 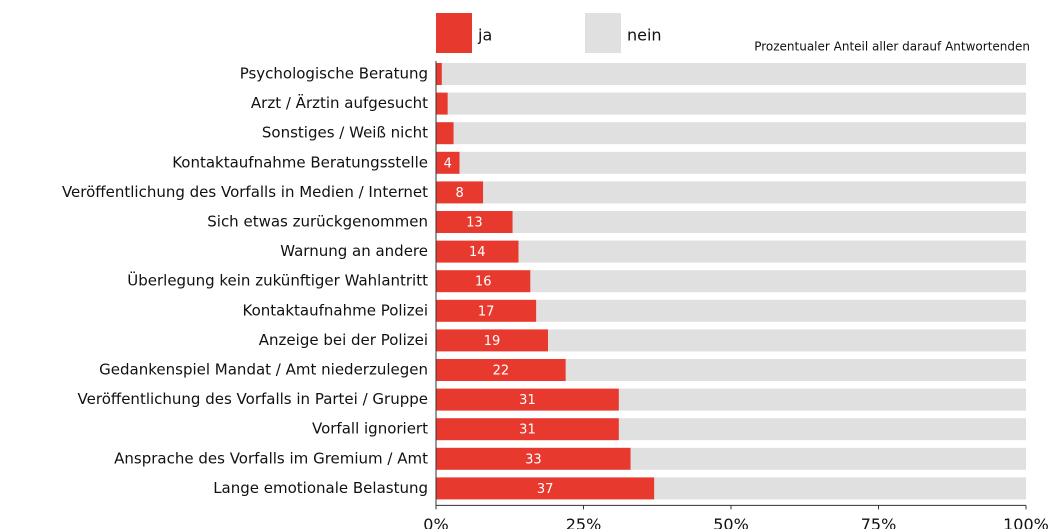 I want to click on y-tick-label: Kontaktaufnahme Beratungsstelle, so click(x=300, y=162).